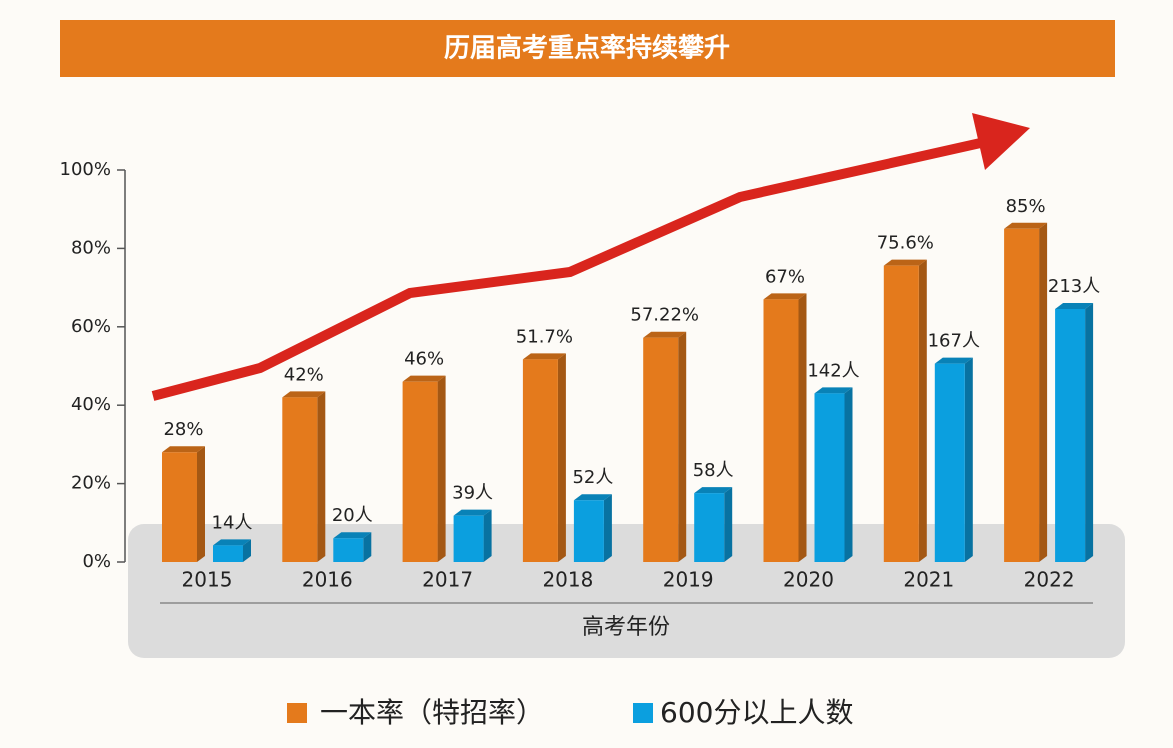 The height and width of the screenshot is (748, 1173). Describe the element at coordinates (91, 247) in the screenshot. I see `y-tick-label: 80%` at that location.